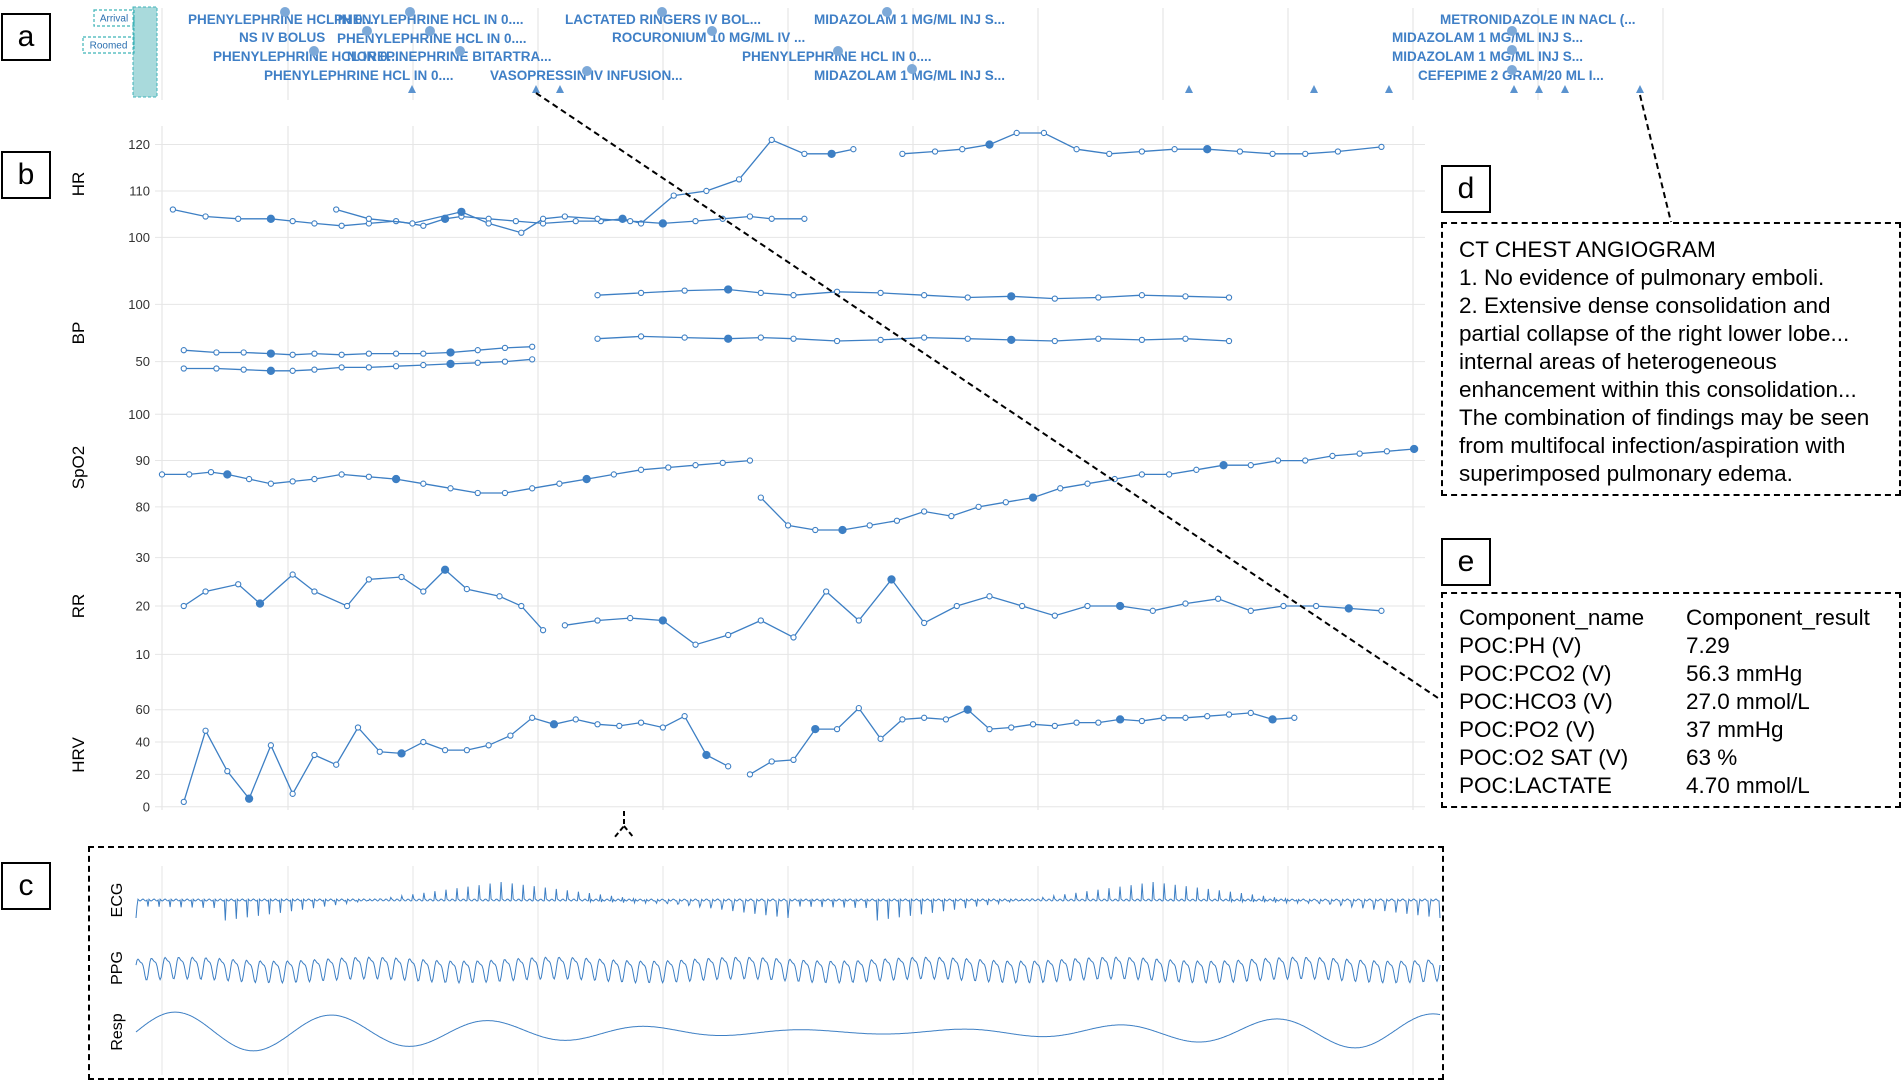  Describe the element at coordinates (1520, 645) in the screenshot. I see `lab-row-name: POC:PH (V)` at that location.